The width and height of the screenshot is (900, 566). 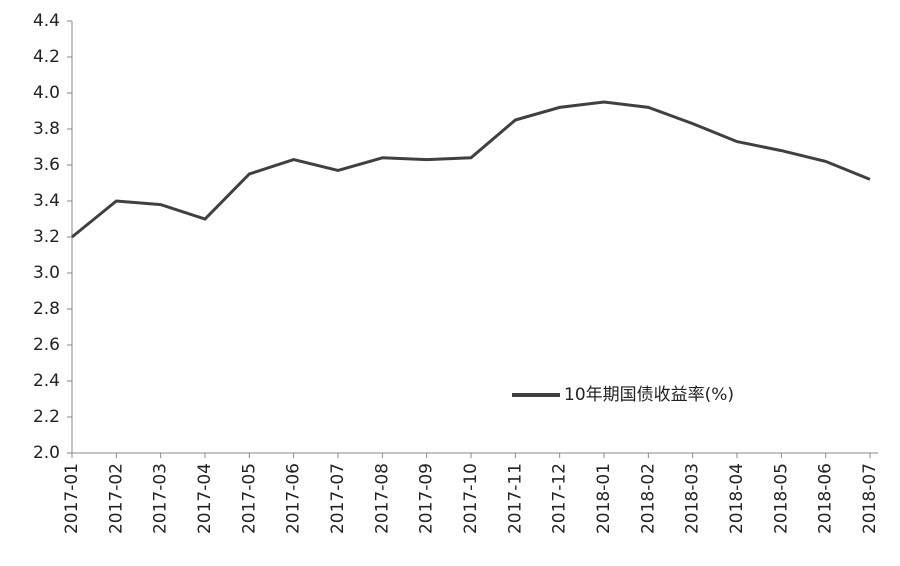 I want to click on x-tick-label: 2017-09, so click(x=427, y=498).